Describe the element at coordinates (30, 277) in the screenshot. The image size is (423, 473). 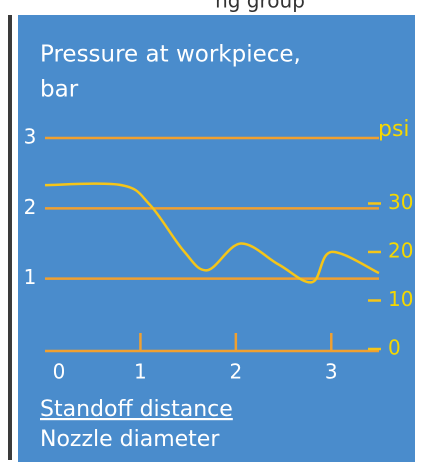
I see `y-tick-label: 1` at that location.